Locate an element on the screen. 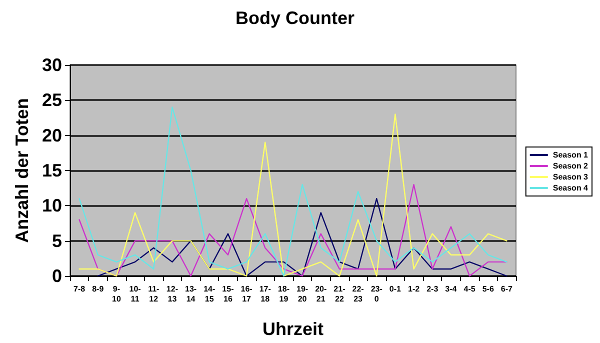 This screenshot has height=343, width=600. y-tick-label: 10 is located at coordinates (52, 206).